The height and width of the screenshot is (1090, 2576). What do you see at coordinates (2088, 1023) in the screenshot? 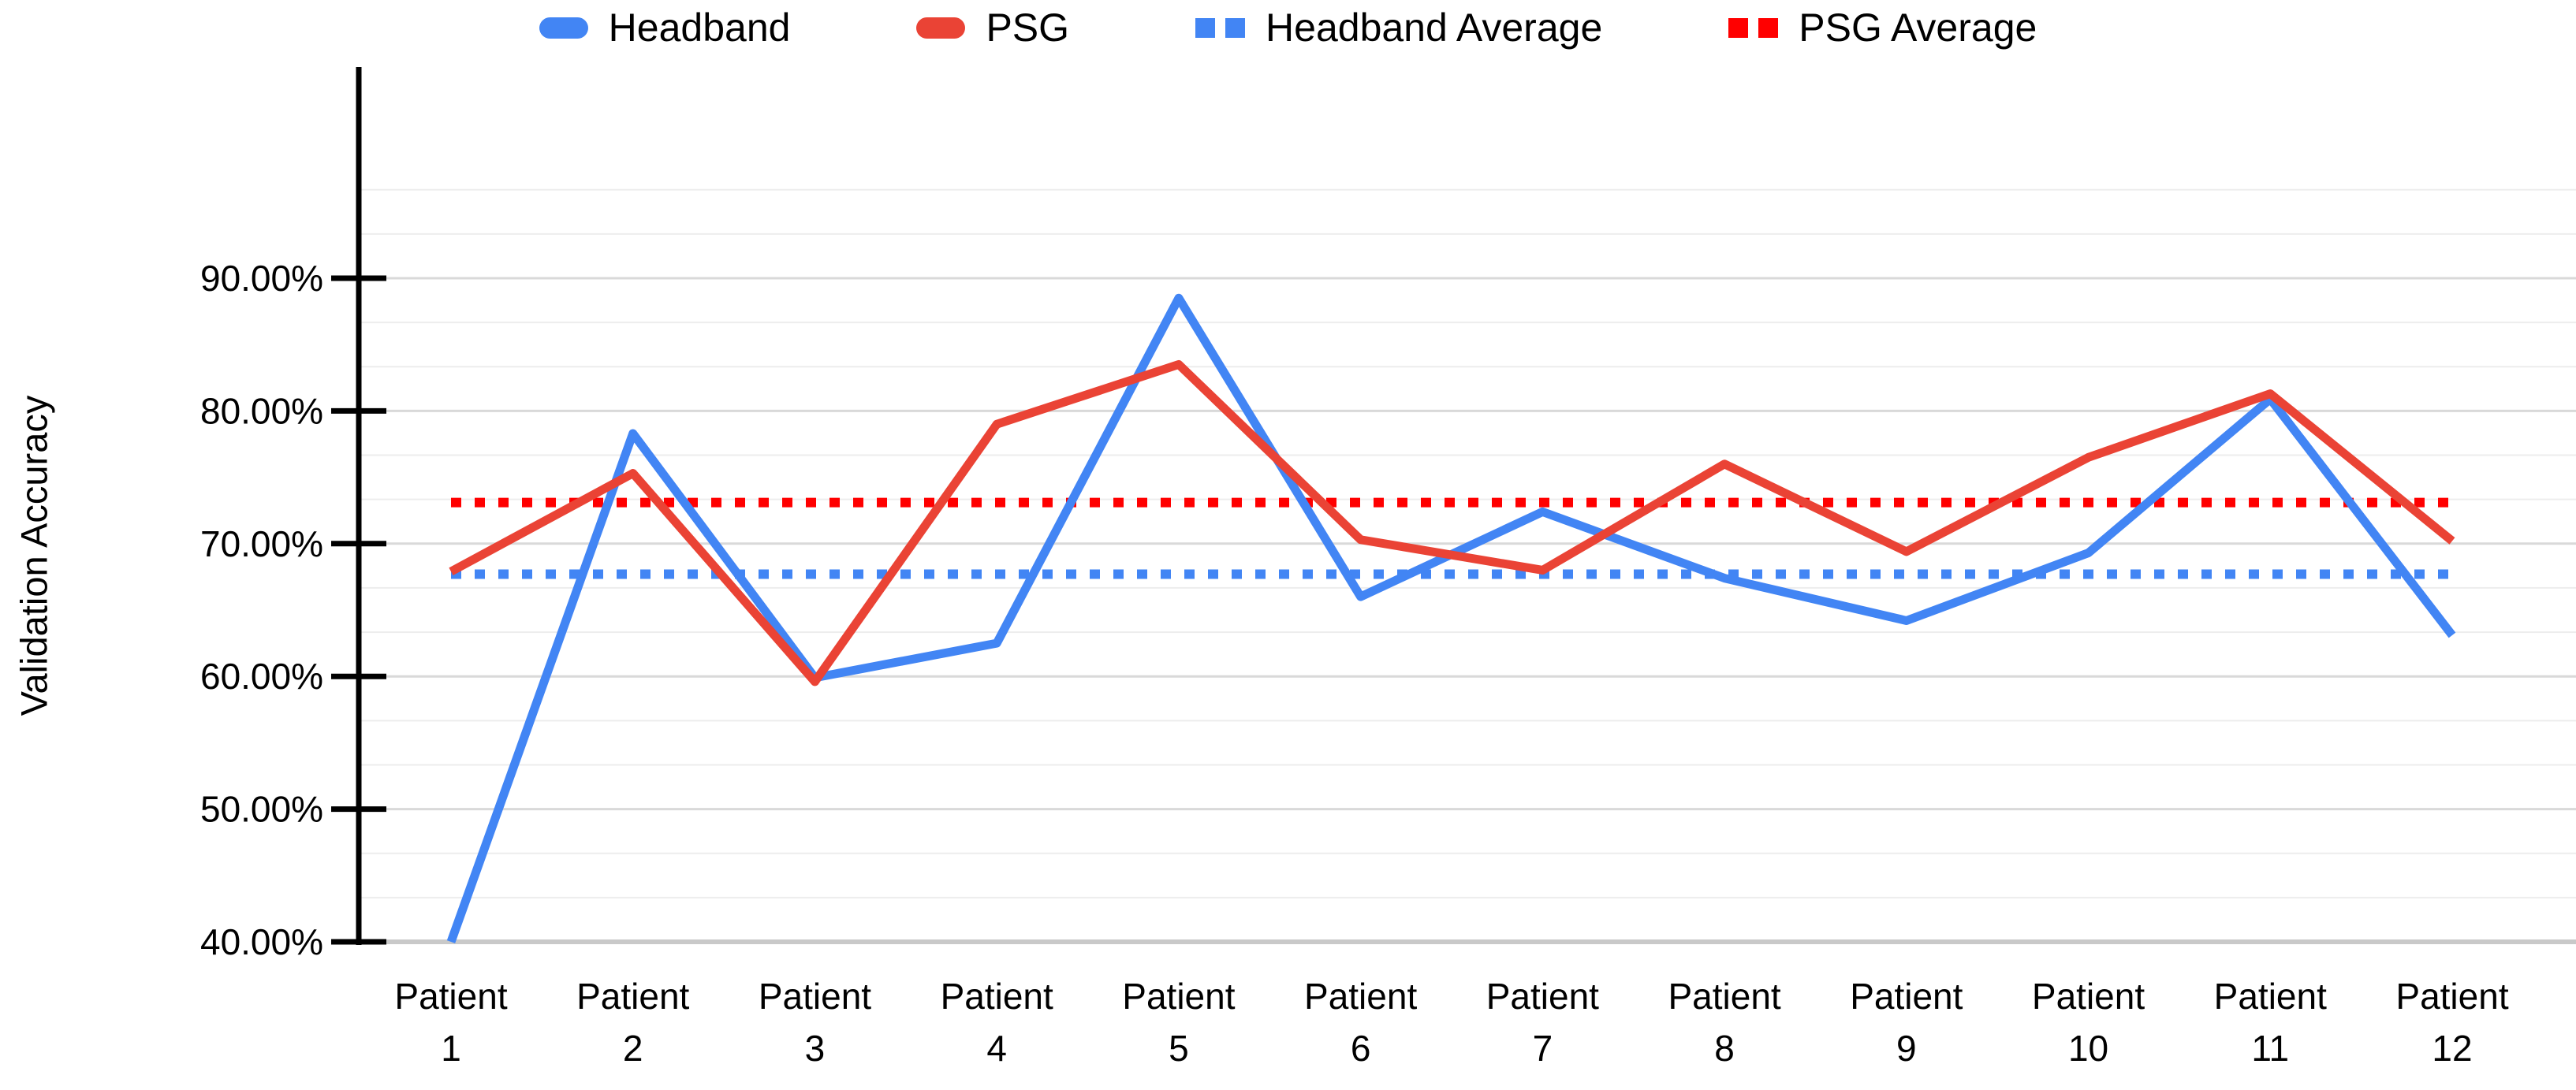
I see `x-tick-label: Patient 10` at bounding box center [2088, 1023].